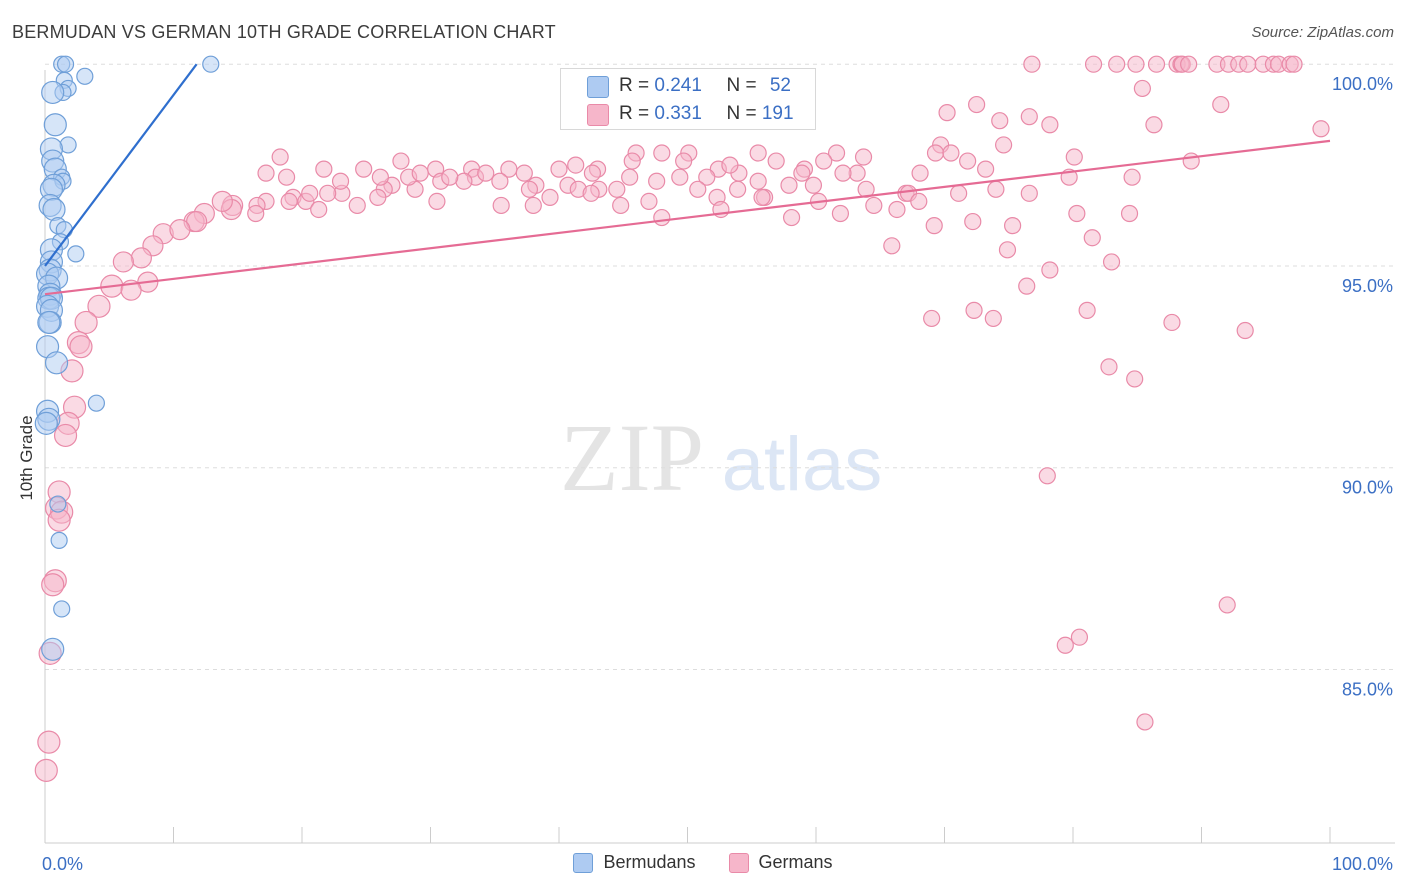  Describe the element at coordinates (637, 85) in the screenshot. I see `r-label: R =` at that location.